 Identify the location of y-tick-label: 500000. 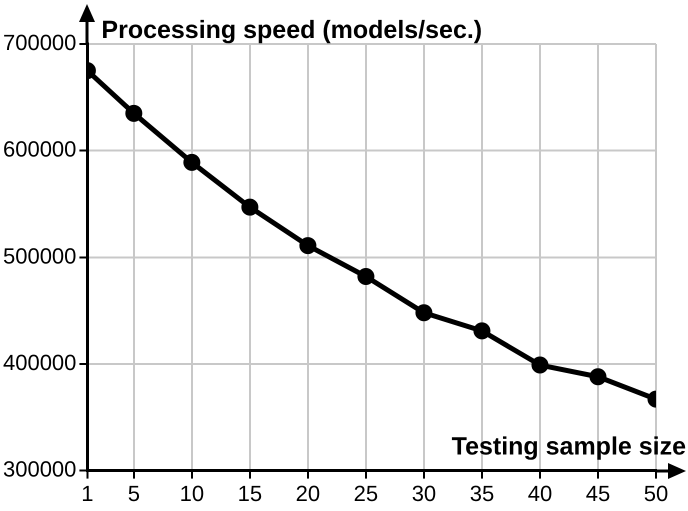
(39, 255).